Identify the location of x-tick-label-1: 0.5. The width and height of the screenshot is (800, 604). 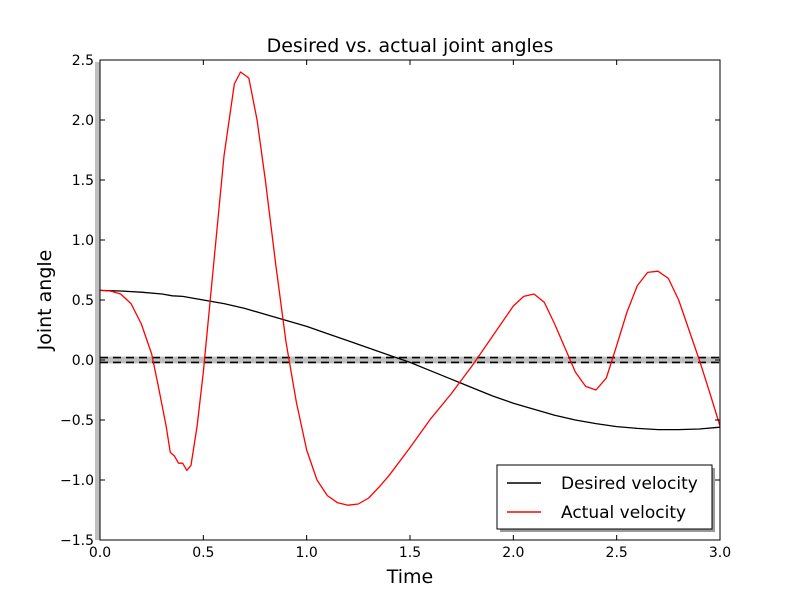
(203, 553).